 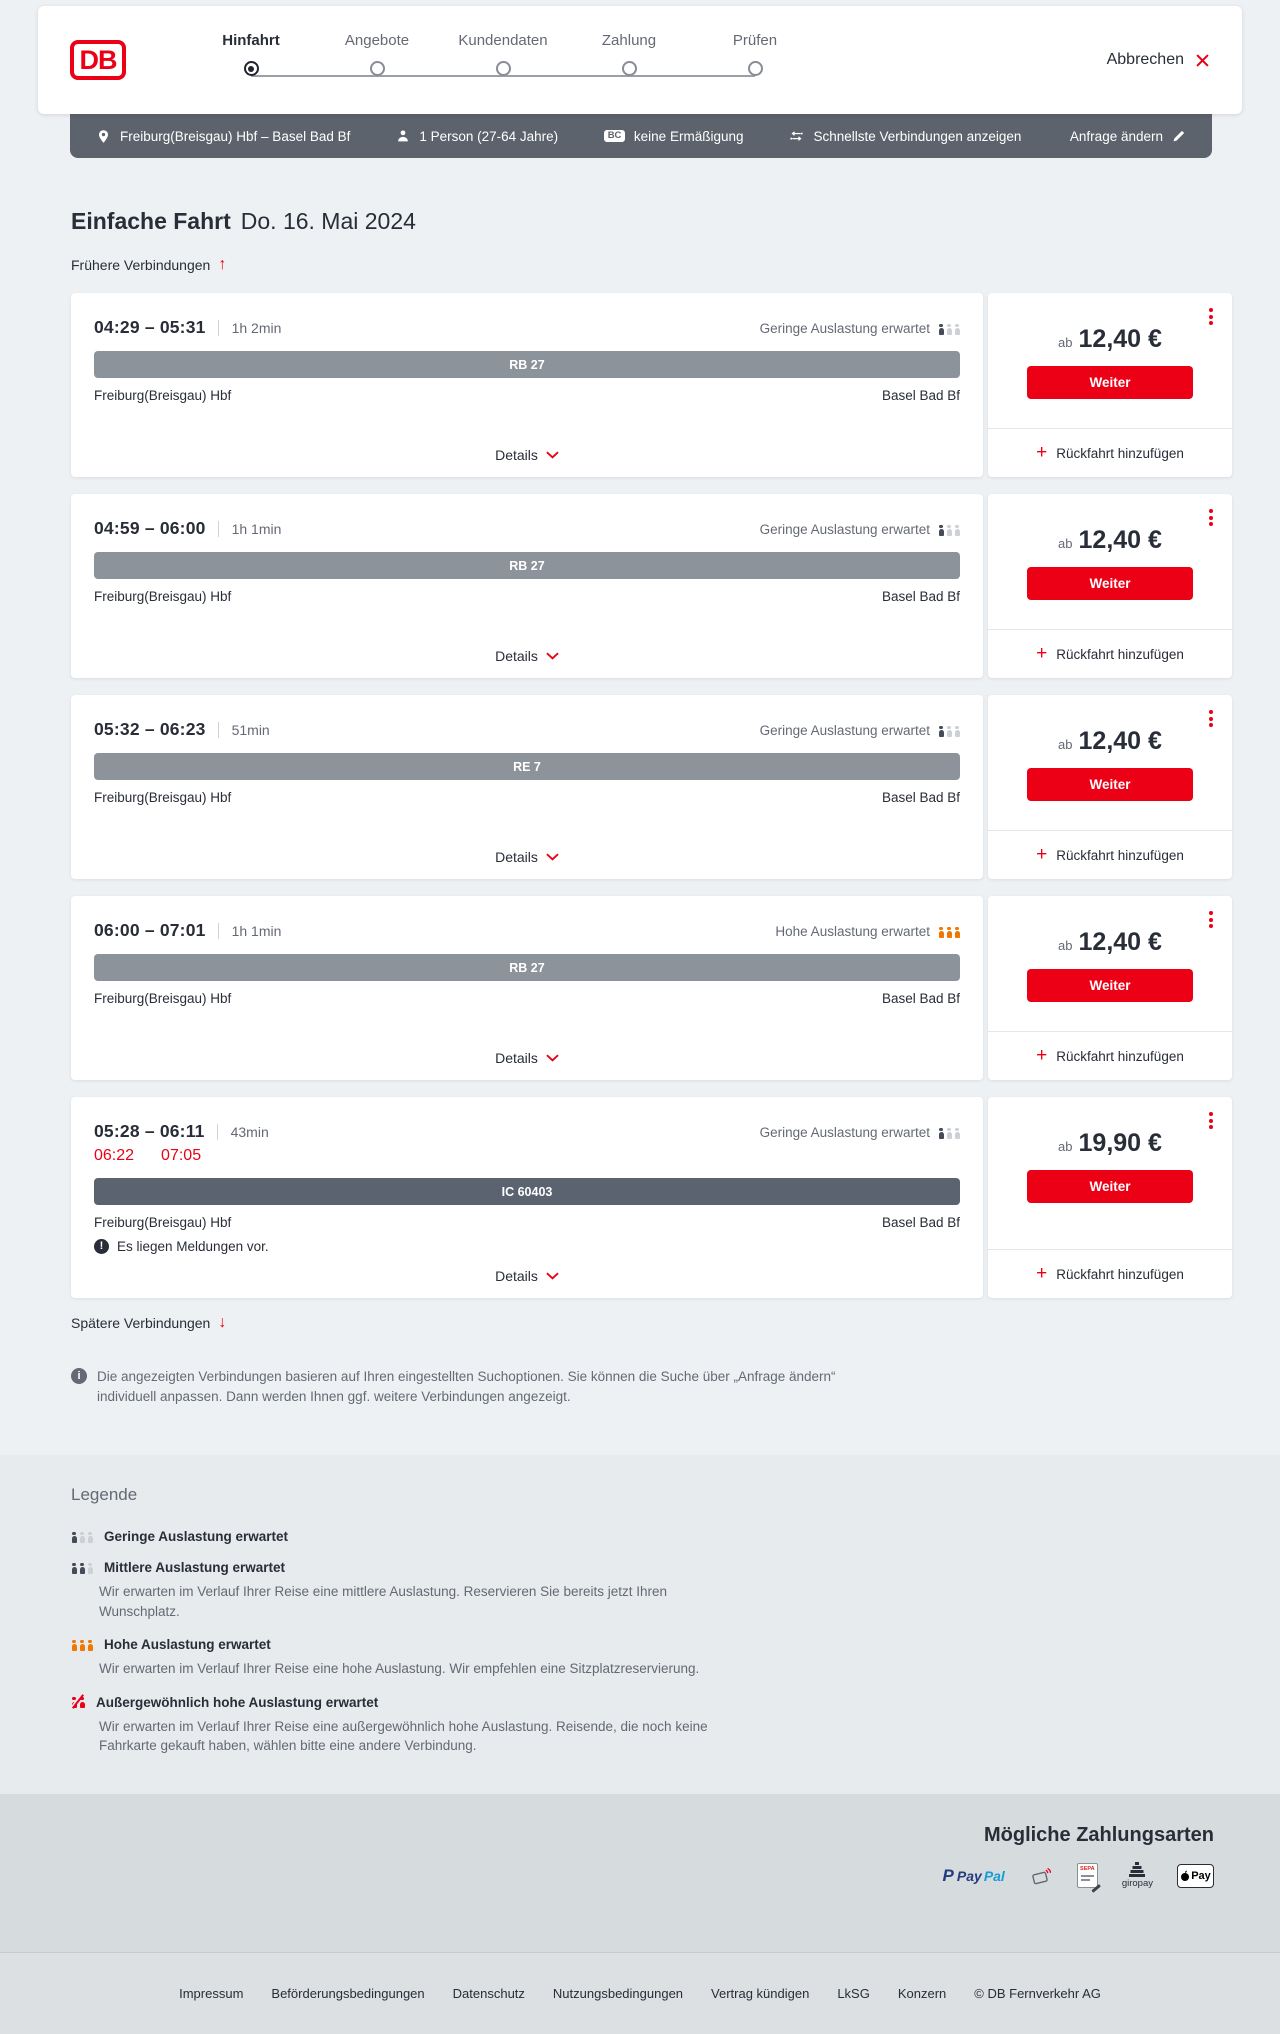 What do you see at coordinates (920, 596) in the screenshot?
I see `destination-station: Basel Bad Bf` at bounding box center [920, 596].